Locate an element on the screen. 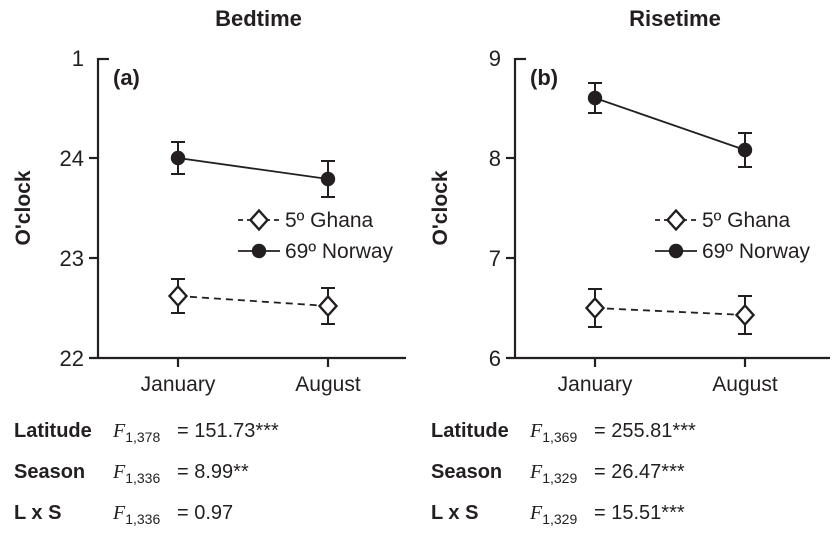  stat-value: = 151.73*** is located at coordinates (228, 431).